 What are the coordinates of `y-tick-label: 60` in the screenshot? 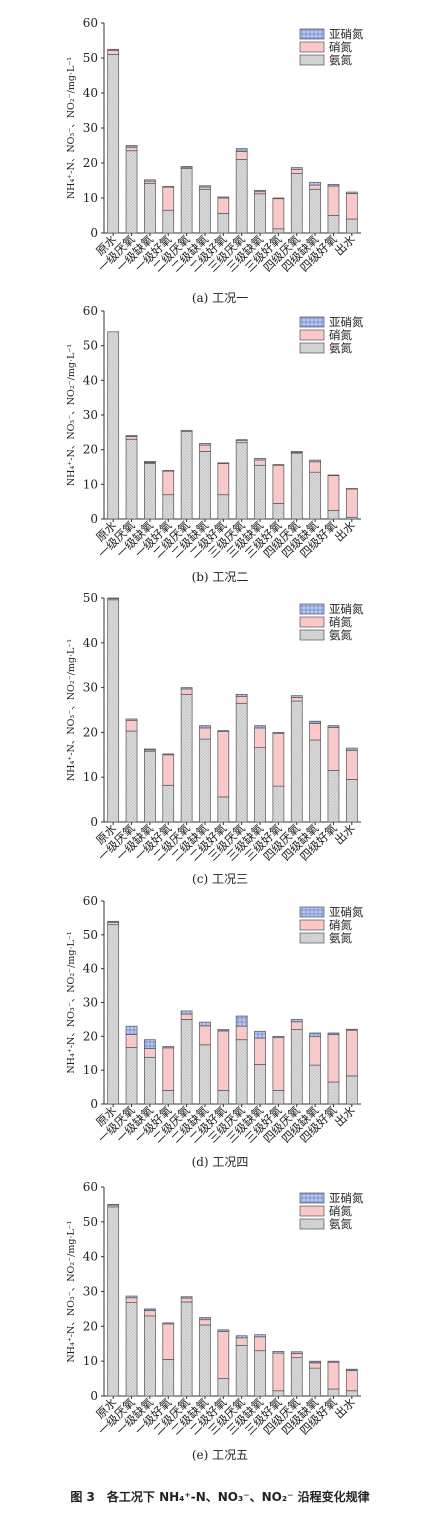 It's located at (90, 311).